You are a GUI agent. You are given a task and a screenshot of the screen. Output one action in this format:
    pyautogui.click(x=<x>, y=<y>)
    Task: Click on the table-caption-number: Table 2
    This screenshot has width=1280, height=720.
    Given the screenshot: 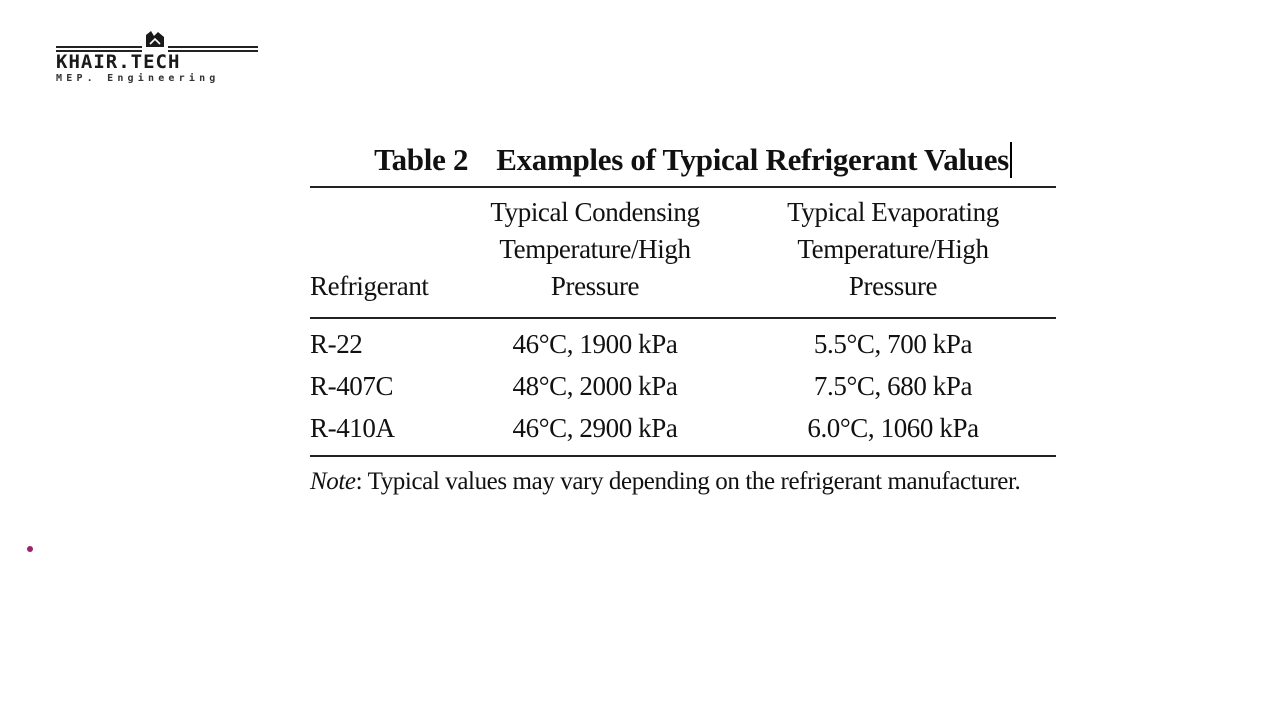 What is the action you would take?
    pyautogui.click(x=421, y=159)
    